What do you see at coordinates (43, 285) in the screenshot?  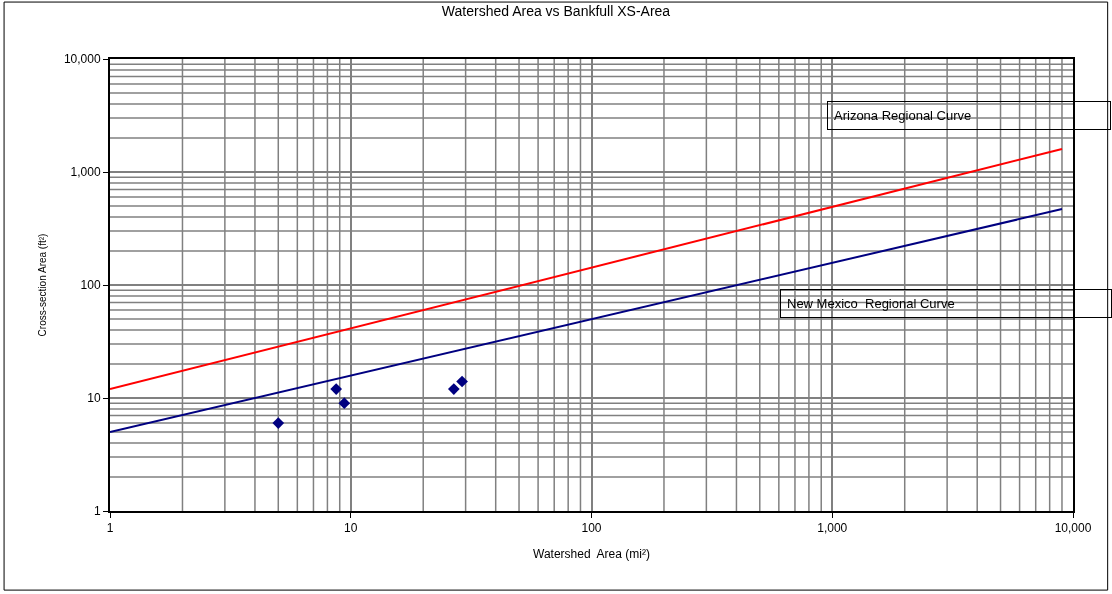 I see `y-axis-title: Cross-section Area (ft²)` at bounding box center [43, 285].